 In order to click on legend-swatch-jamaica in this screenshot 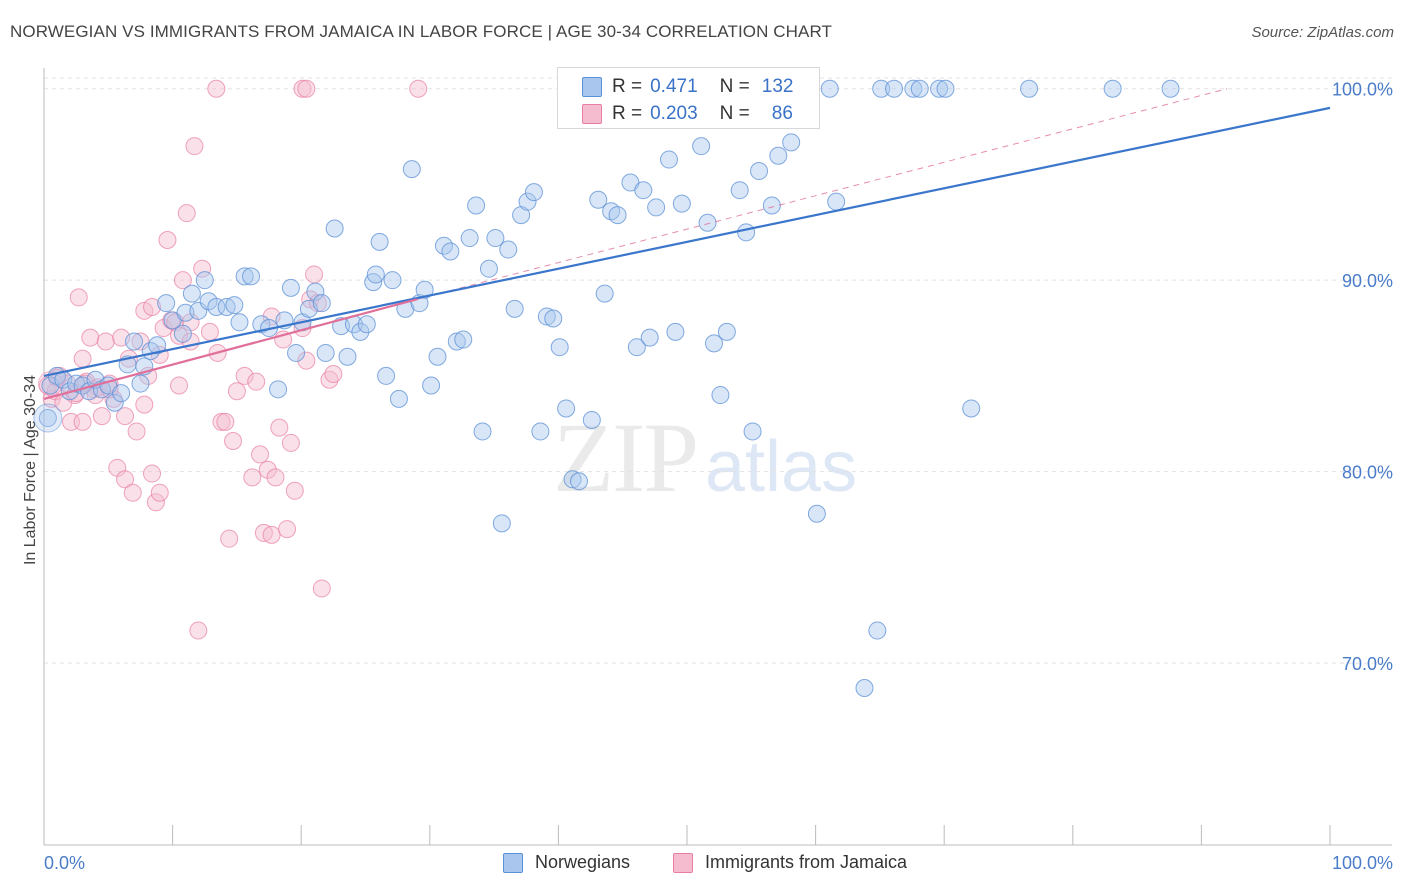, I will do `click(592, 114)`.